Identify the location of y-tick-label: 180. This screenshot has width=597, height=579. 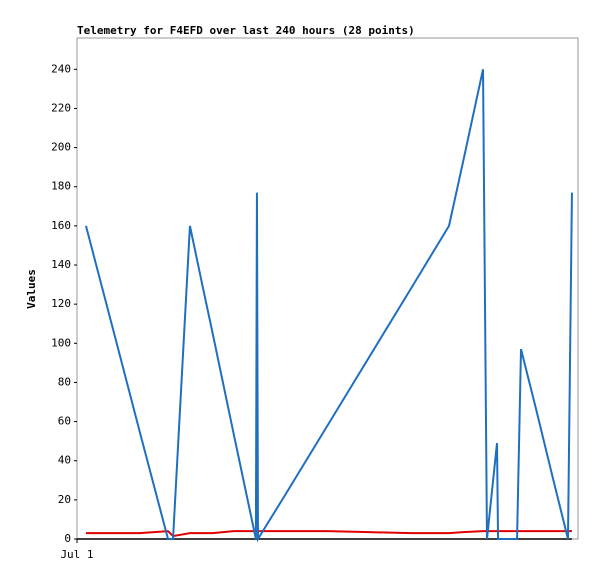
(61, 186).